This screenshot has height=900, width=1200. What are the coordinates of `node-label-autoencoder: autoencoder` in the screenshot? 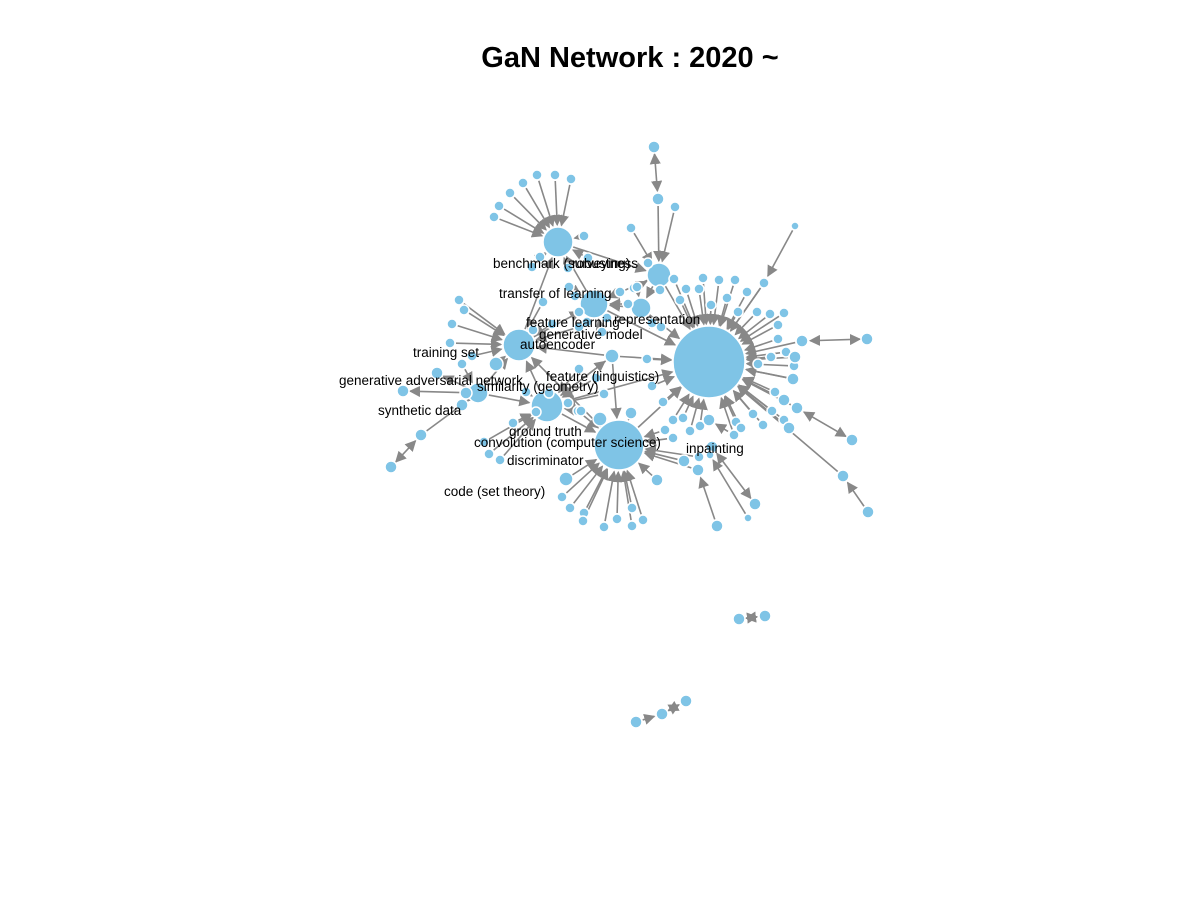 It's located at (558, 344).